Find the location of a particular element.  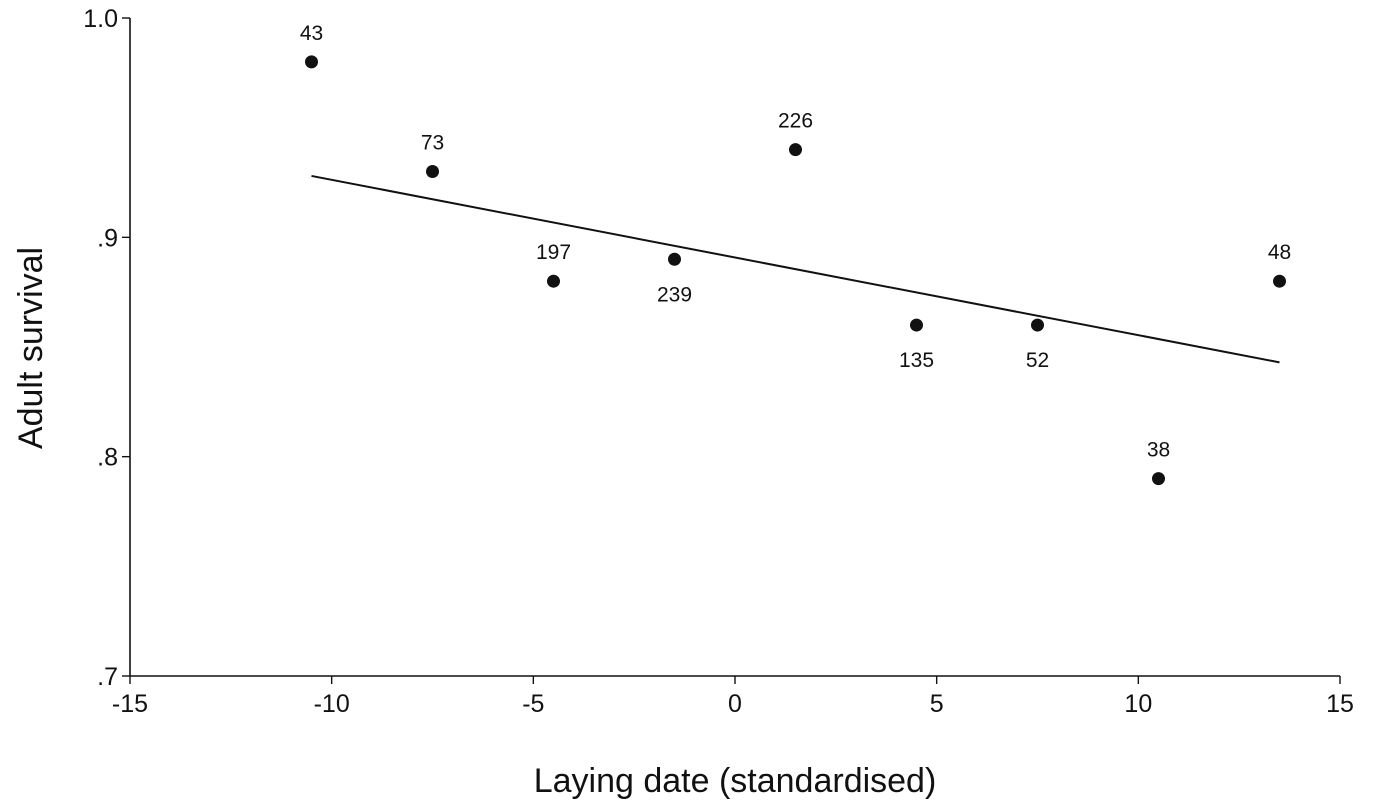

point-label: 197 is located at coordinates (553, 252).